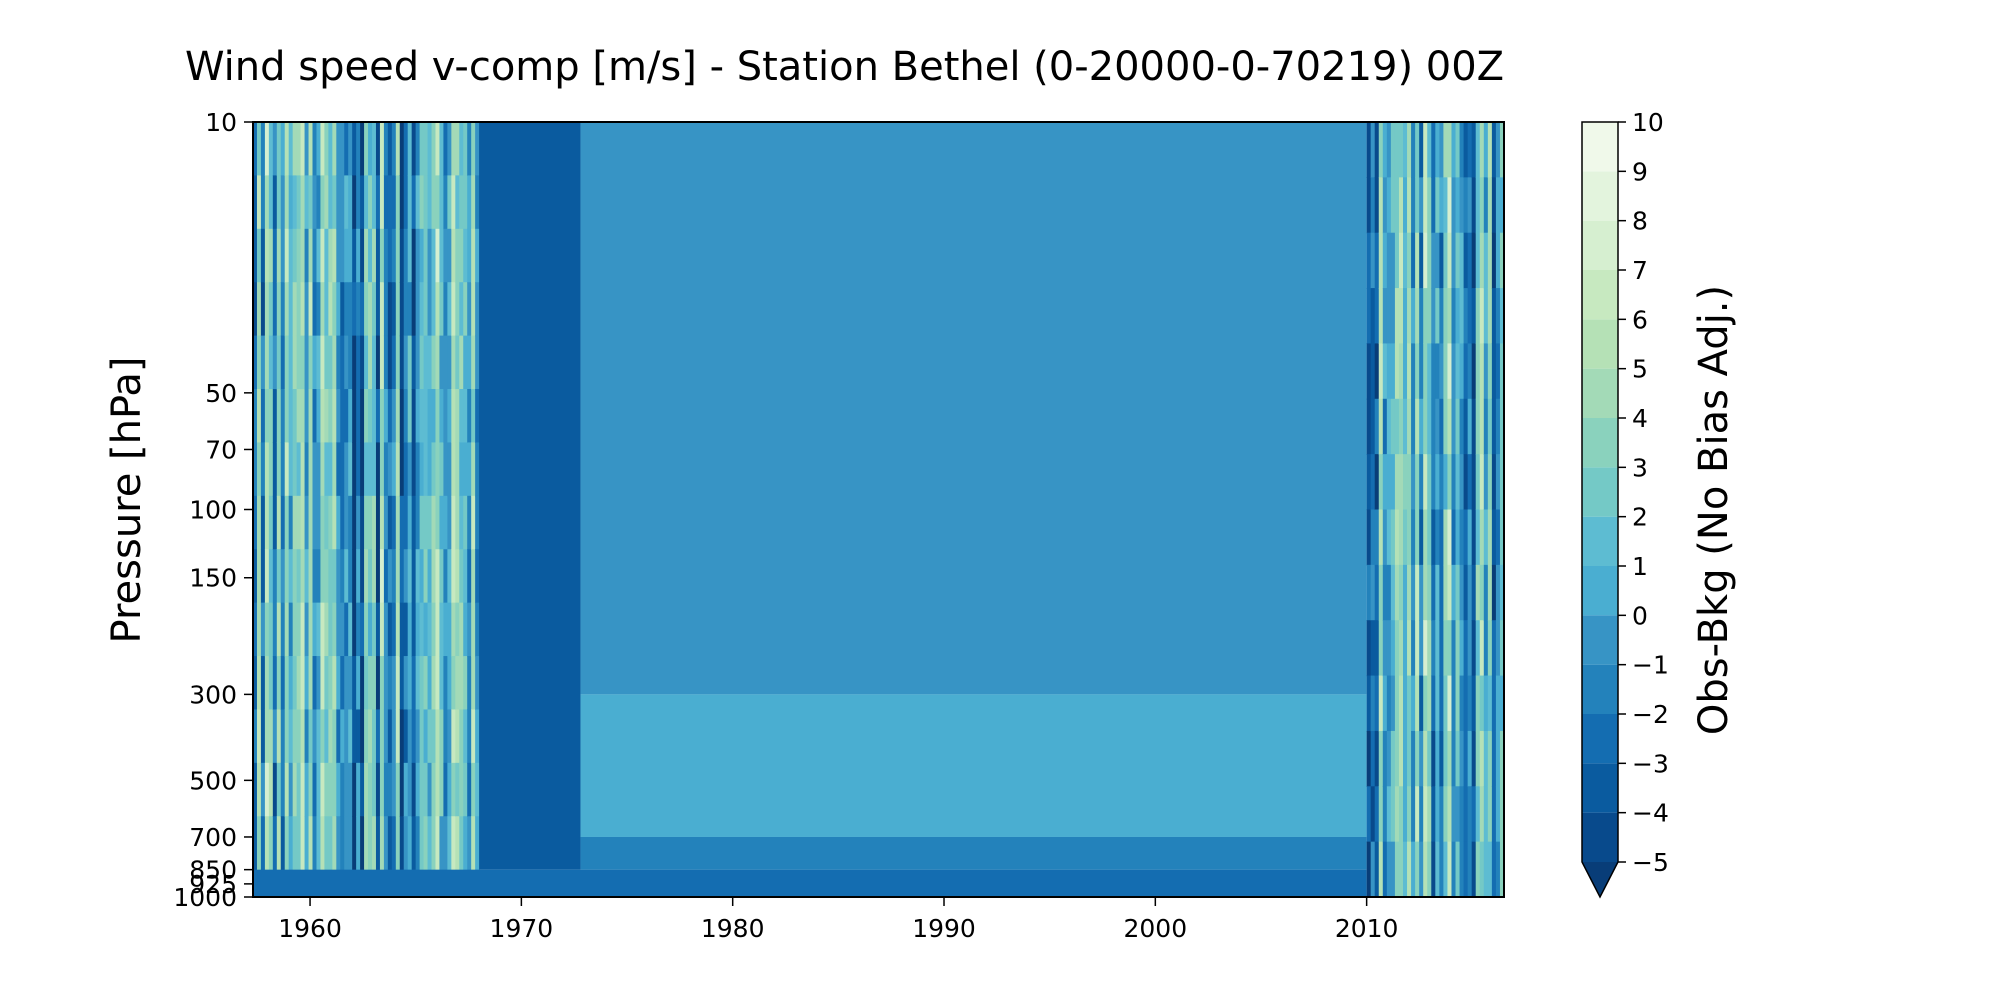 The image size is (2000, 1000). I want to click on y-tick-label: 150, so click(213, 578).